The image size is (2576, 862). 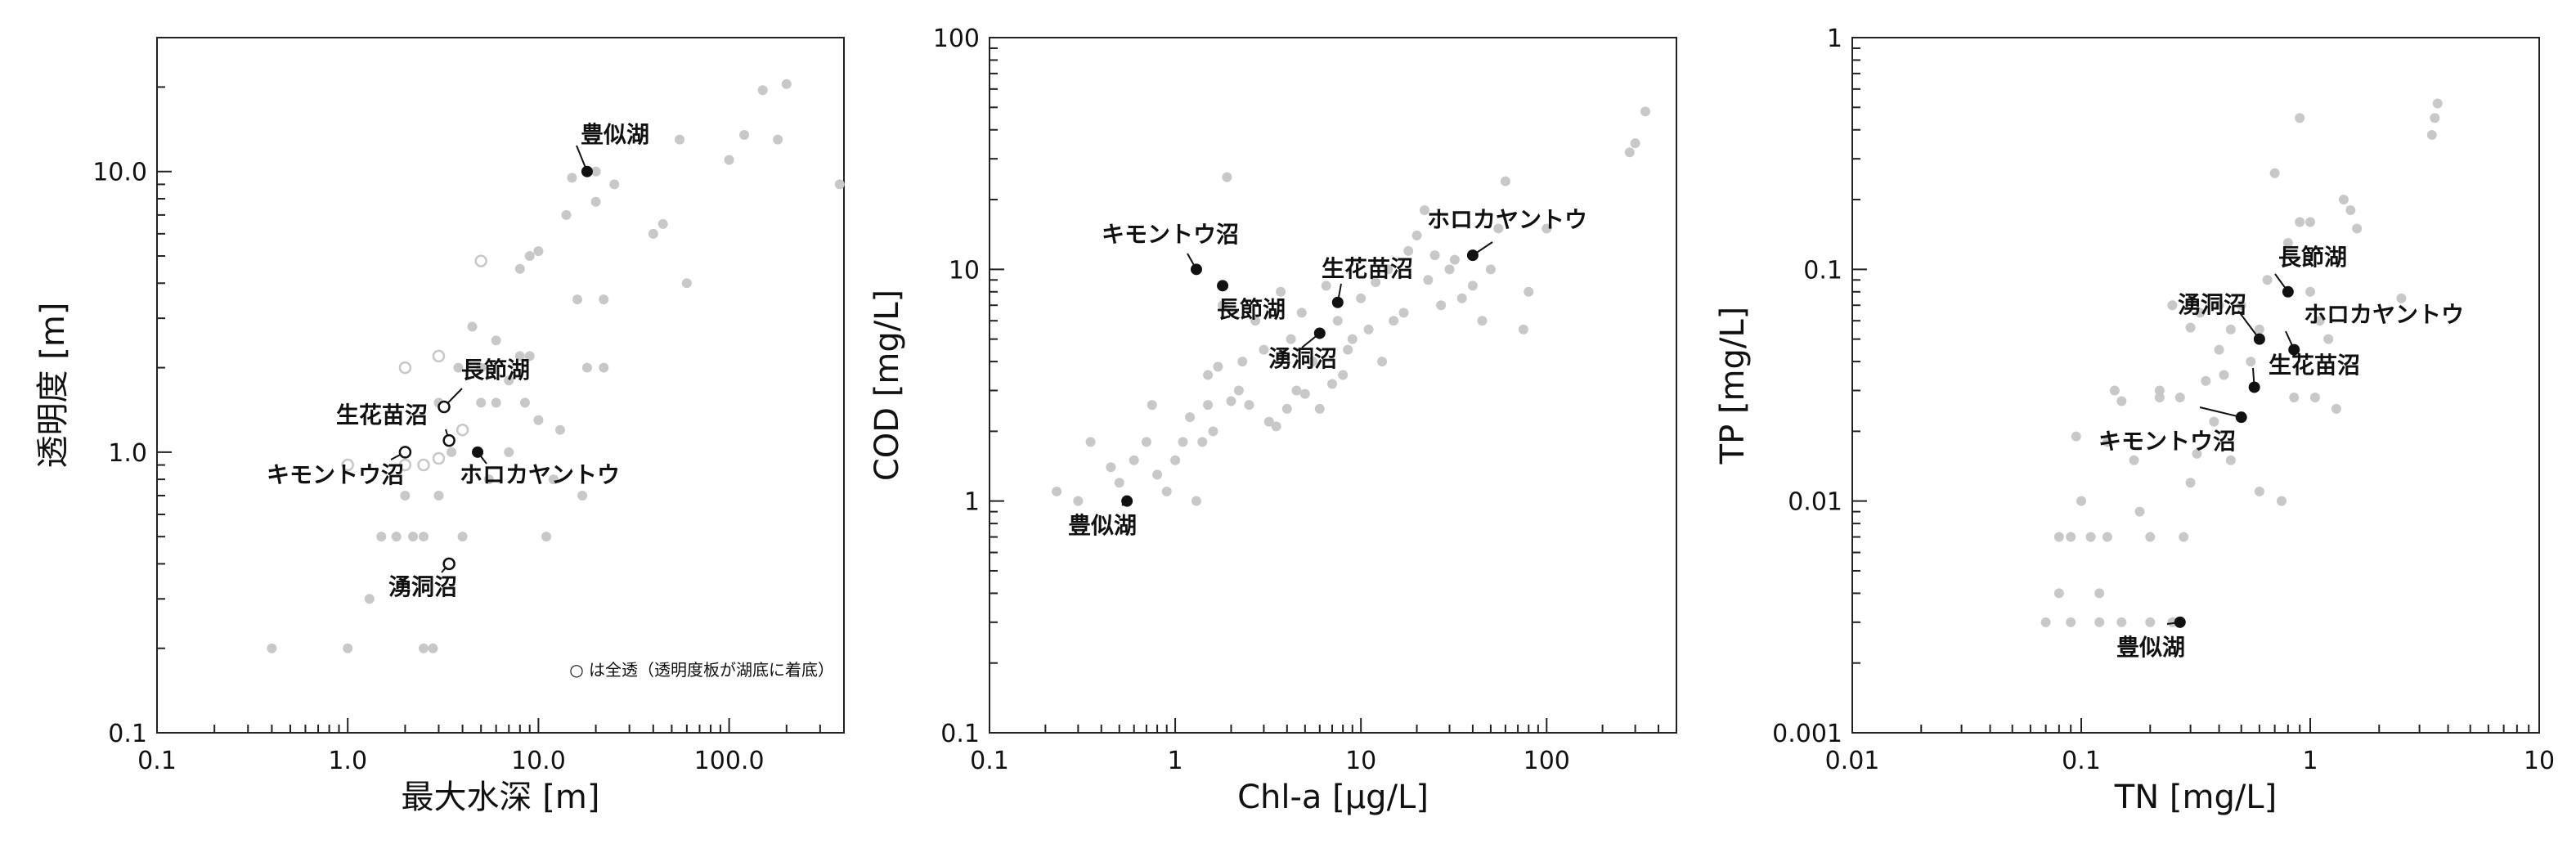 I want to click on x-axis: 0.1 1.0 10.0 100.0, so click(x=491, y=746).